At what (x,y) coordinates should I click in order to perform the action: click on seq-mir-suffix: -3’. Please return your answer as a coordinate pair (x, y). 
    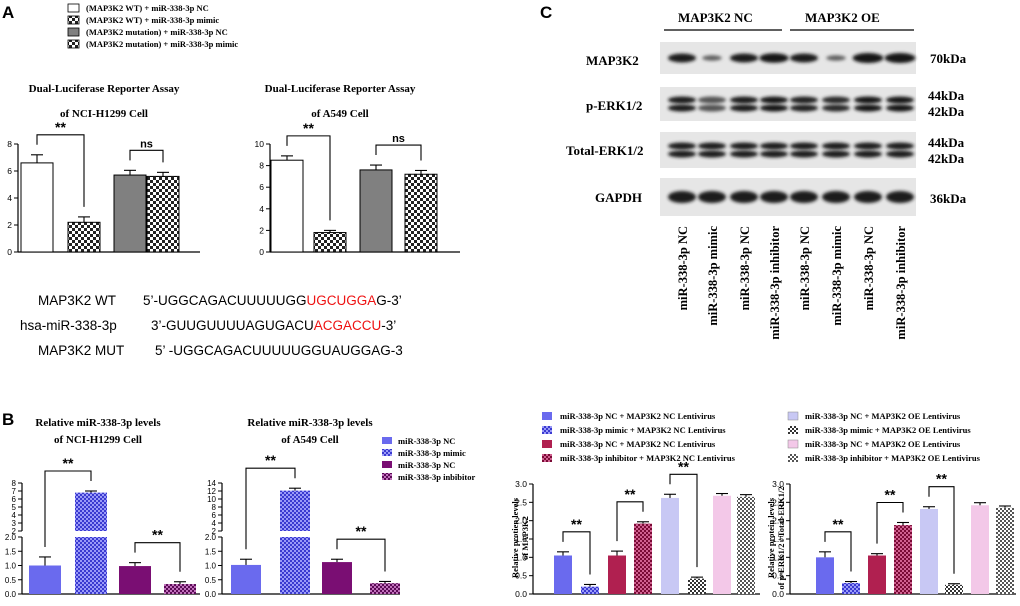
    Looking at the image, I should click on (388, 325).